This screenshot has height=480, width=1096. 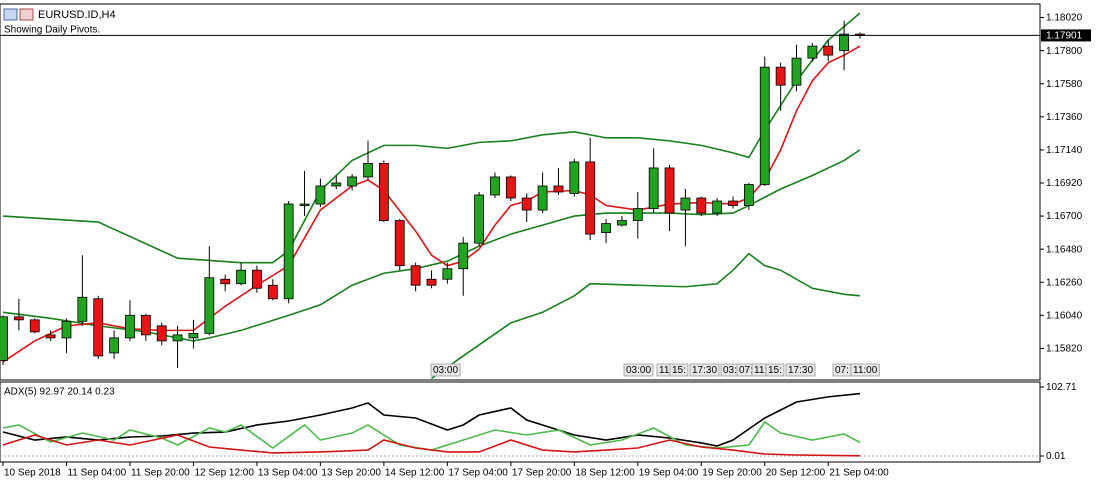 I want to click on chart-subtitle: Showing Daily Pivots., so click(x=52, y=30).